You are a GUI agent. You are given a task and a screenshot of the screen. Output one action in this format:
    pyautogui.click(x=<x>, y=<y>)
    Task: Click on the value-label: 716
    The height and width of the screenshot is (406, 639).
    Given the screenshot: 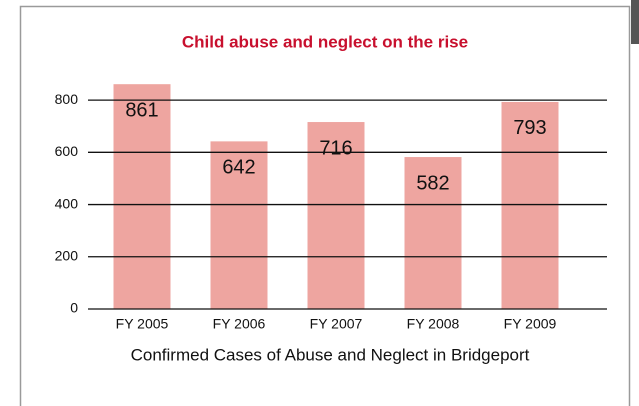 What is the action you would take?
    pyautogui.click(x=335, y=148)
    